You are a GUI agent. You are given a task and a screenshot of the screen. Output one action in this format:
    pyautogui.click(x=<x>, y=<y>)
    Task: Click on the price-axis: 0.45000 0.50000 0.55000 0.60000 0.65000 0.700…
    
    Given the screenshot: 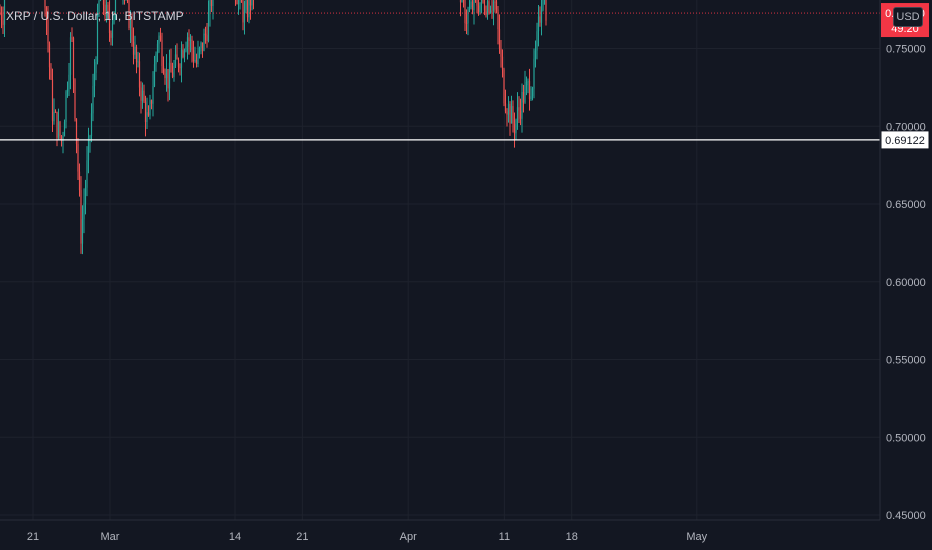 What is the action you would take?
    pyautogui.click(x=906, y=261)
    